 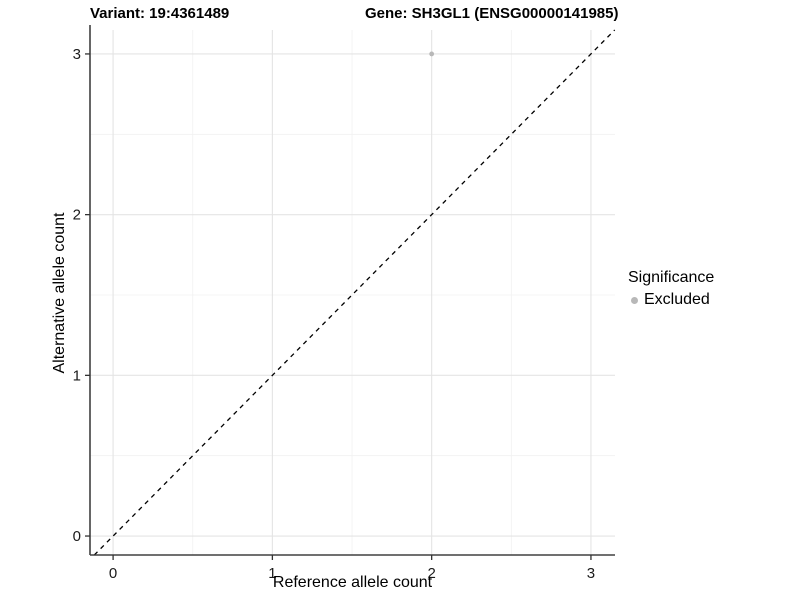 What do you see at coordinates (352, 582) in the screenshot?
I see `x-axis-label: Reference allele count` at bounding box center [352, 582].